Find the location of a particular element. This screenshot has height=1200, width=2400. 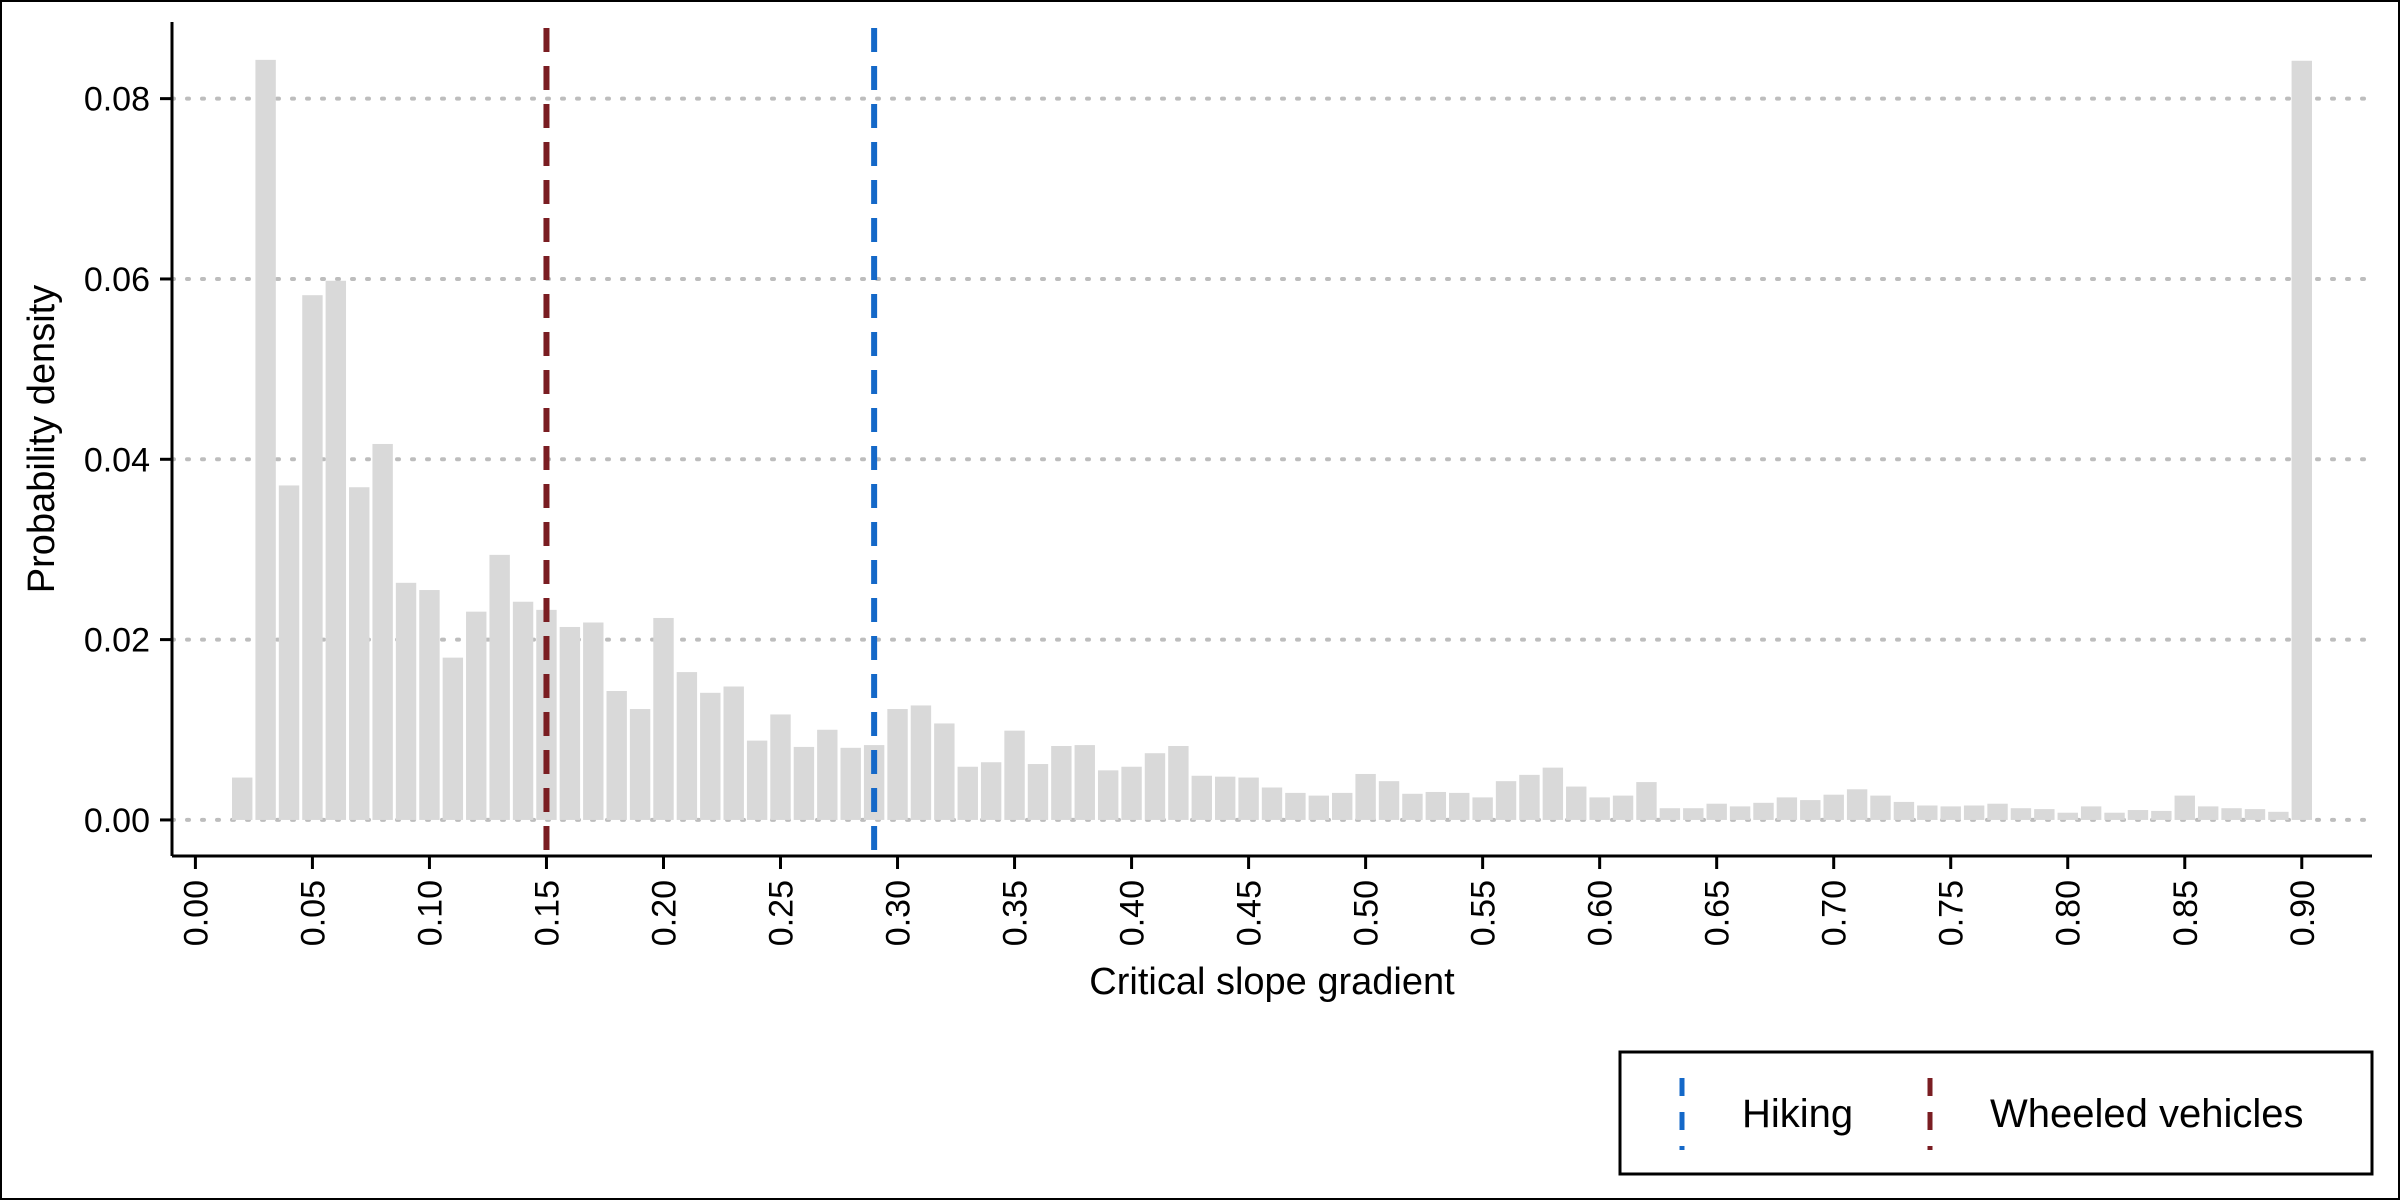

y-tick-label: 0.02 is located at coordinates (117, 641).